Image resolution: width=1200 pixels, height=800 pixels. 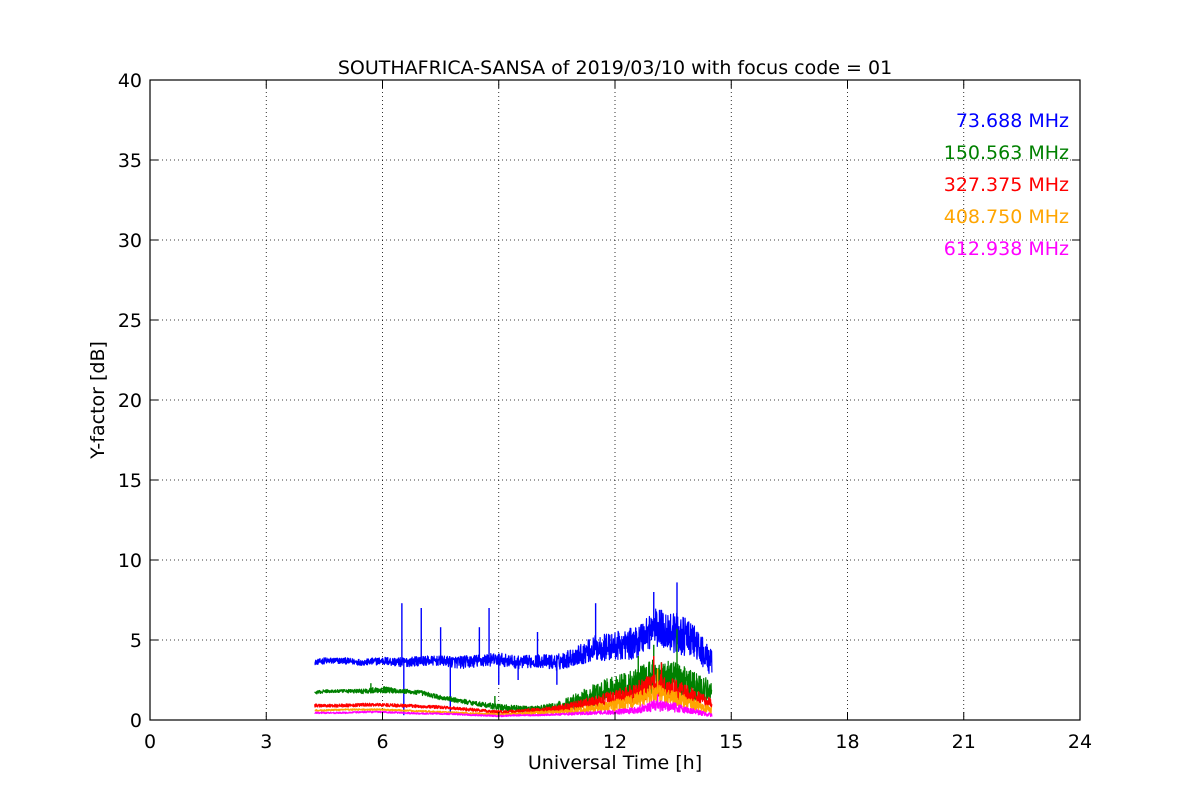 I want to click on y-tick-label: 5, so click(x=136, y=641).